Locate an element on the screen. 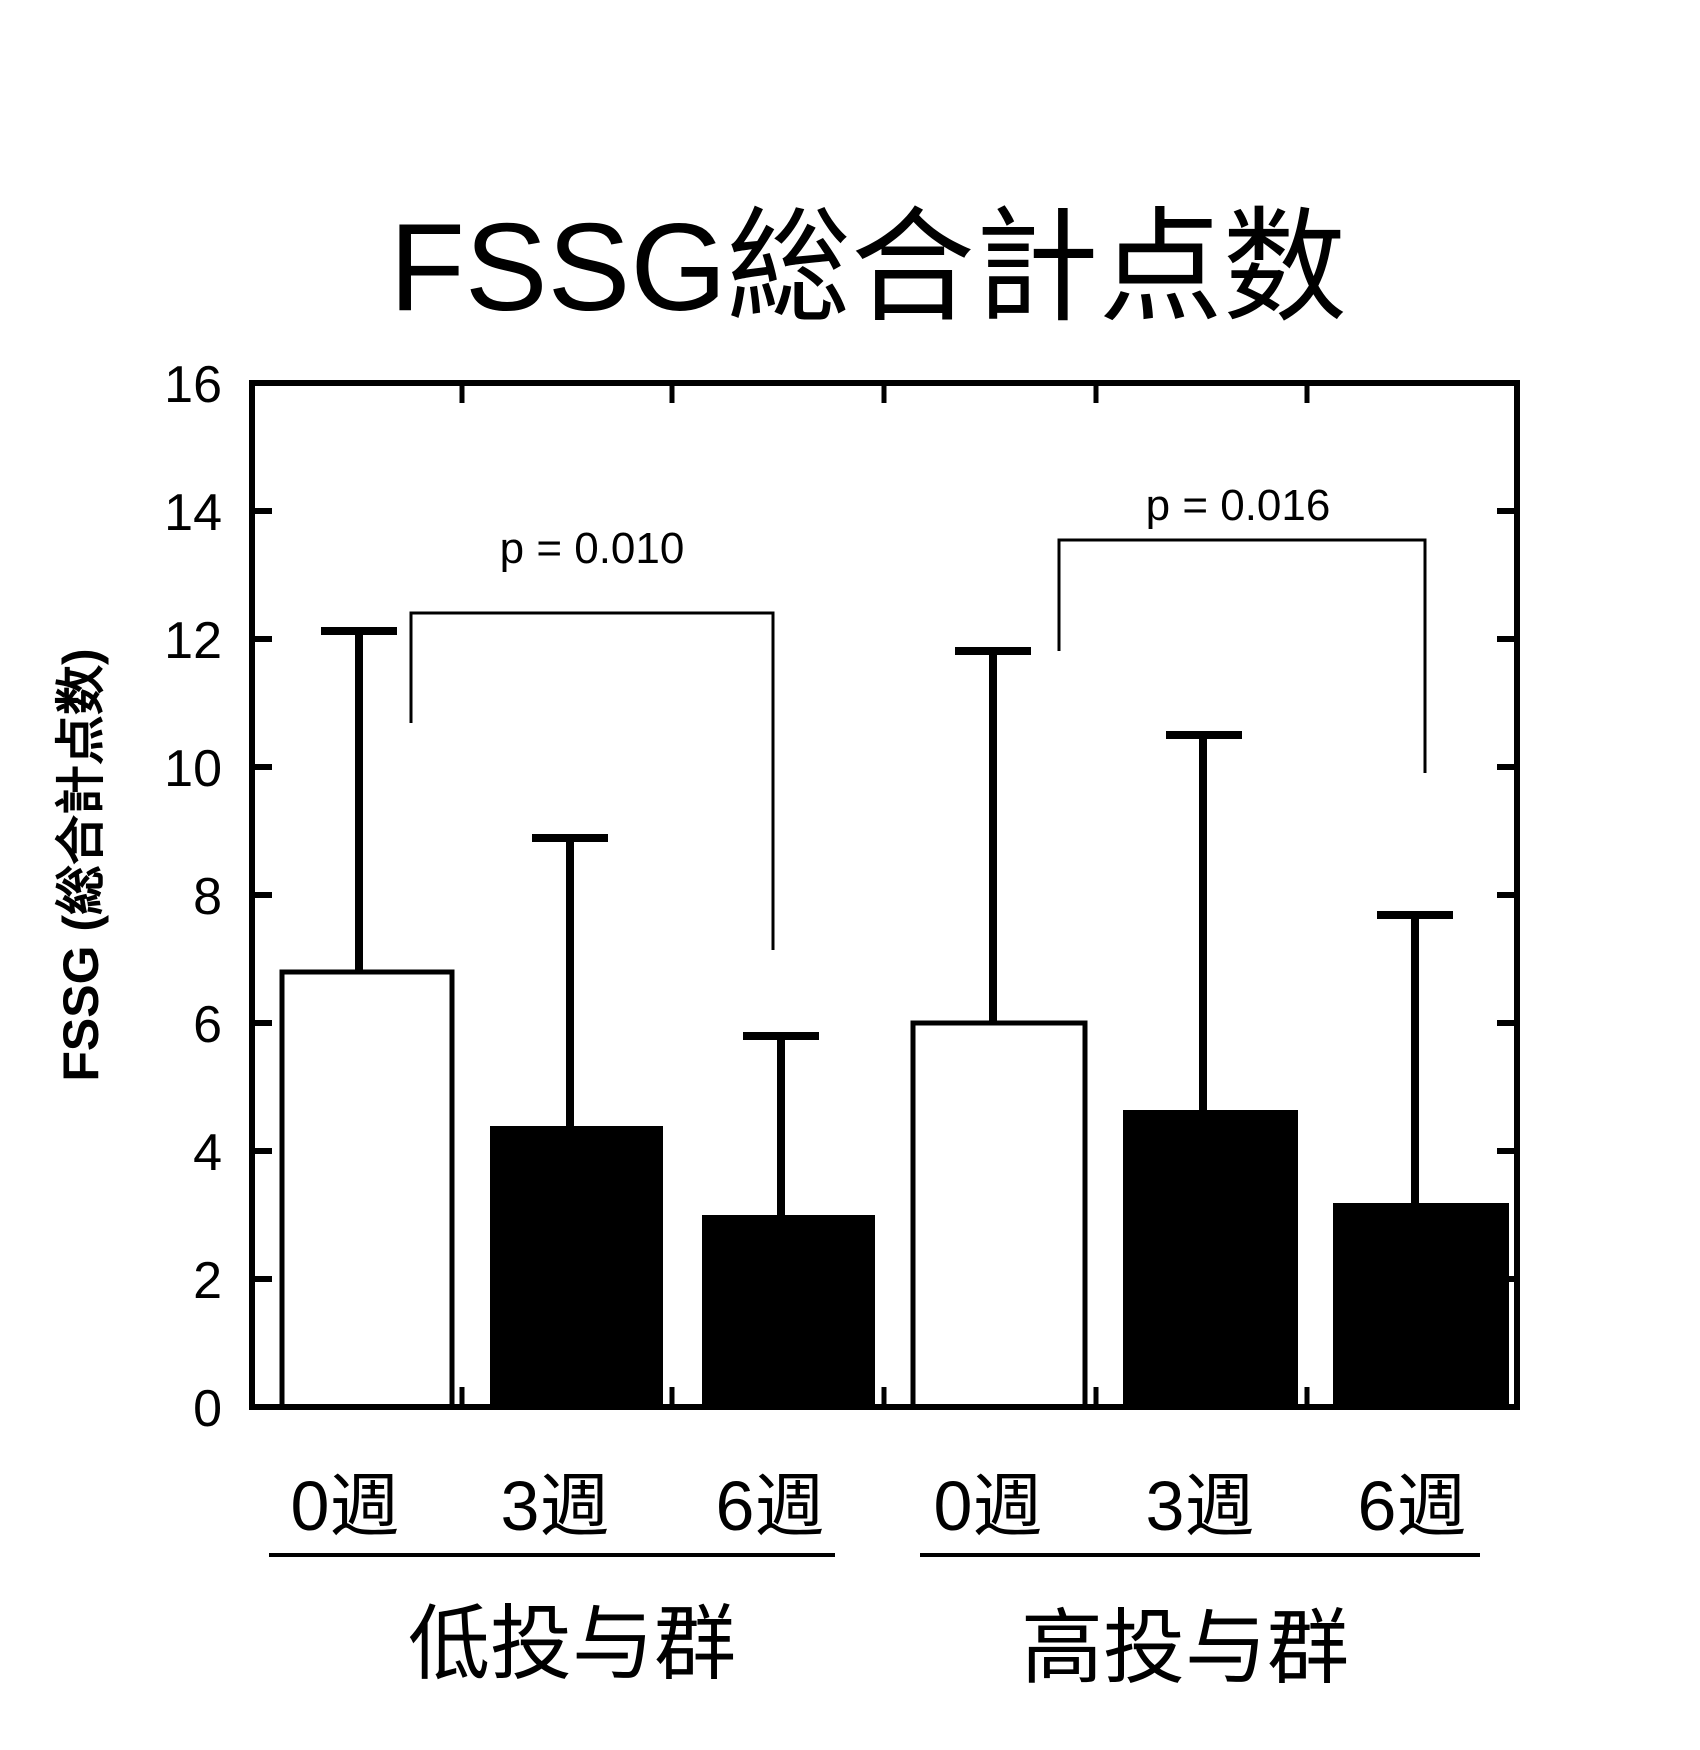 This screenshot has height=1750, width=1700. p-value-low: p = 0.010 is located at coordinates (592, 548).